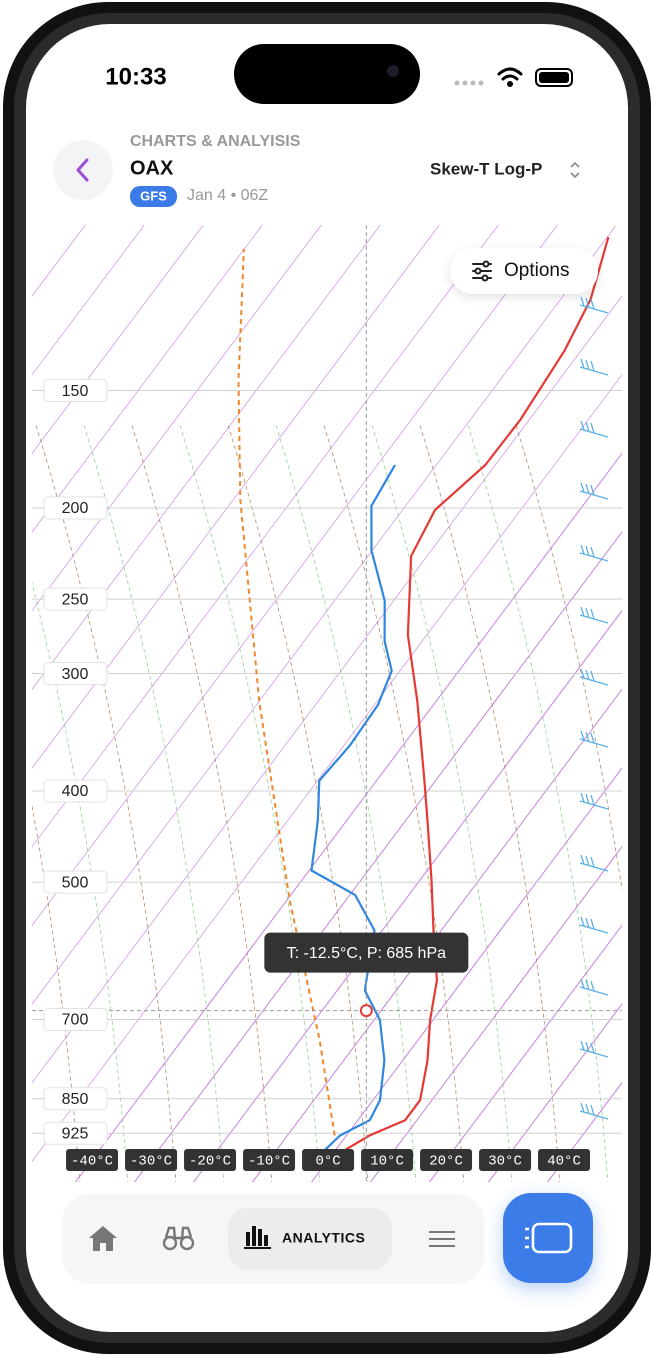 This screenshot has width=654, height=1356. I want to click on options-label: Options, so click(536, 270).